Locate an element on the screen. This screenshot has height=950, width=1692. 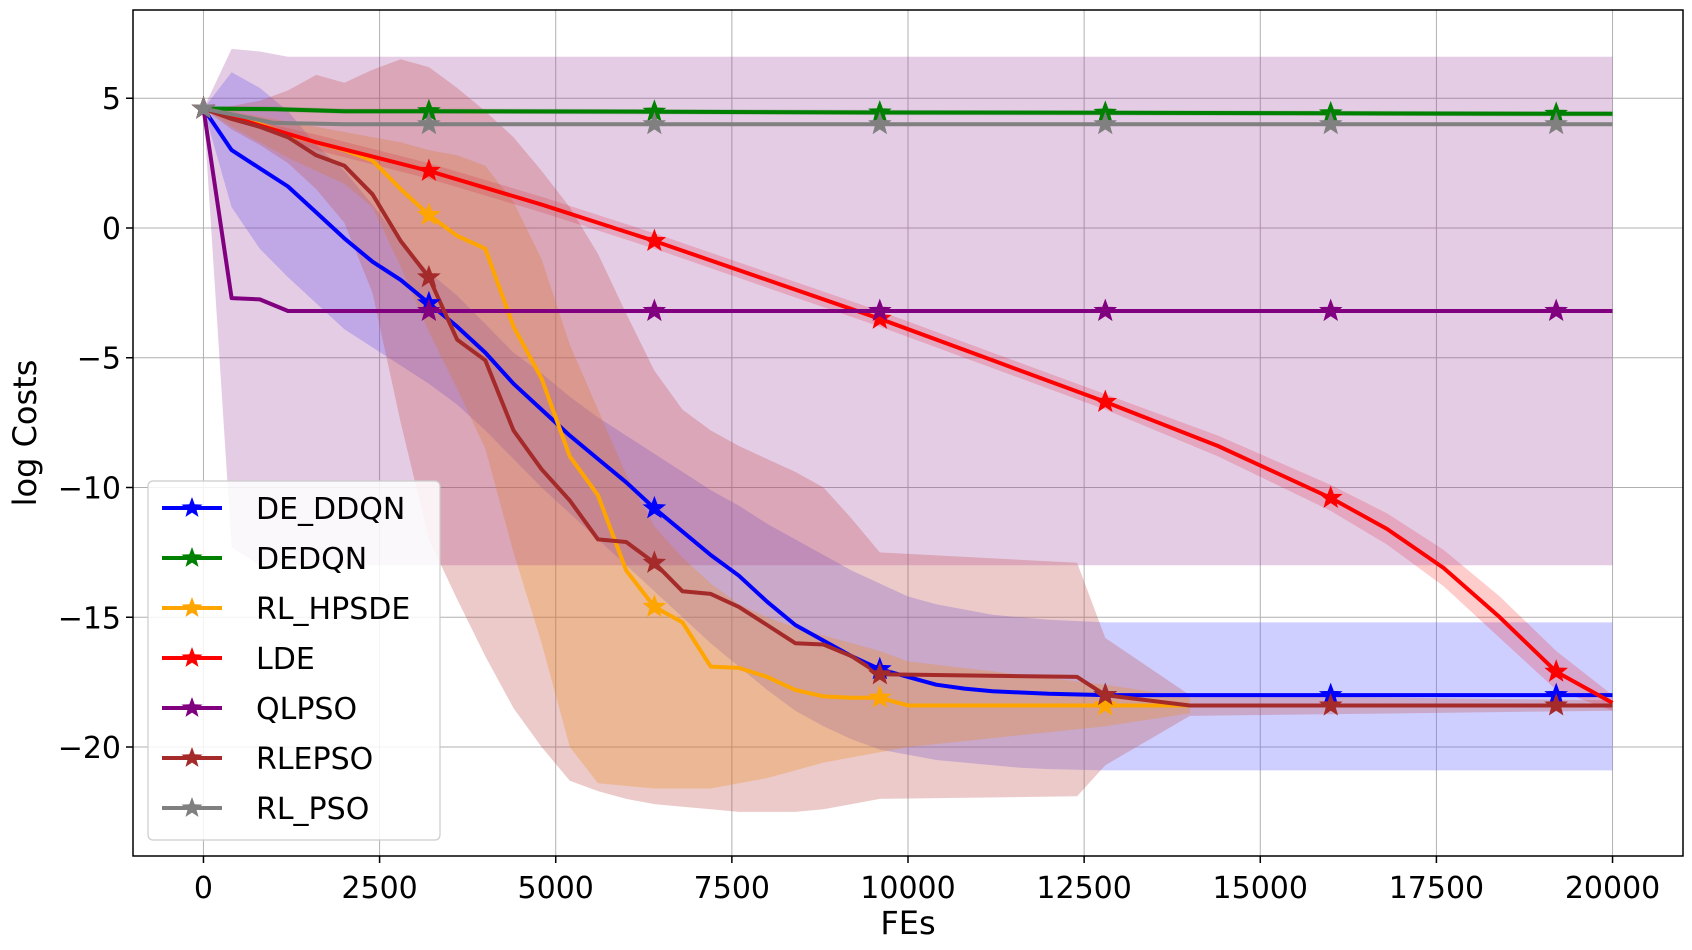
y-axis-label: log Costs is located at coordinates (25, 433).